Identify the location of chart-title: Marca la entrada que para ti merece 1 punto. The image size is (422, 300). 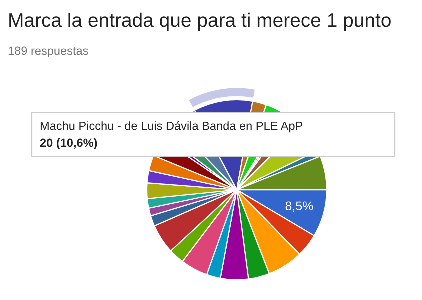
(200, 22).